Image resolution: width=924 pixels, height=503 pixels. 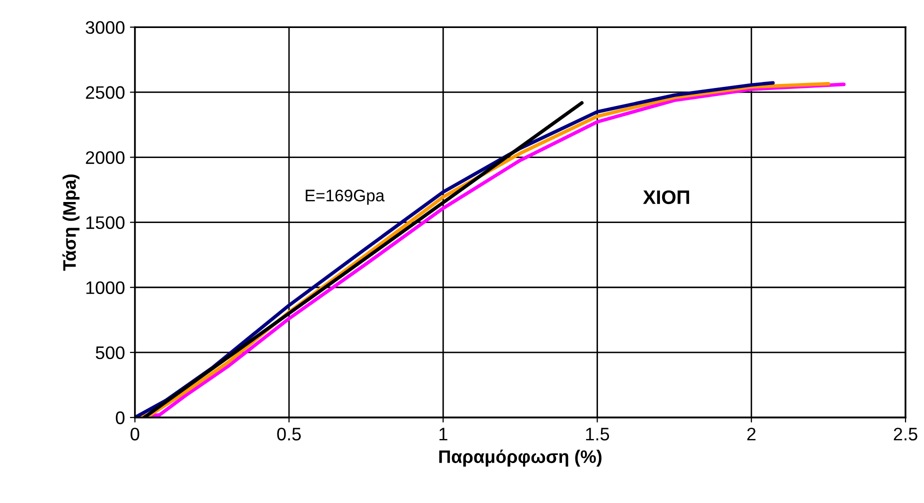 What do you see at coordinates (520, 458) in the screenshot?
I see `x-axis-title: Παραμόρφωση (%)` at bounding box center [520, 458].